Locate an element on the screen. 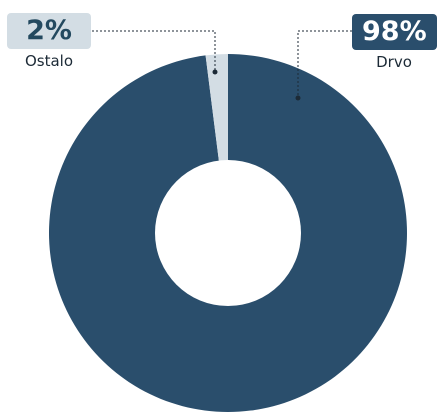 The width and height of the screenshot is (439, 413). value-label-drvo: 98% is located at coordinates (394, 32).